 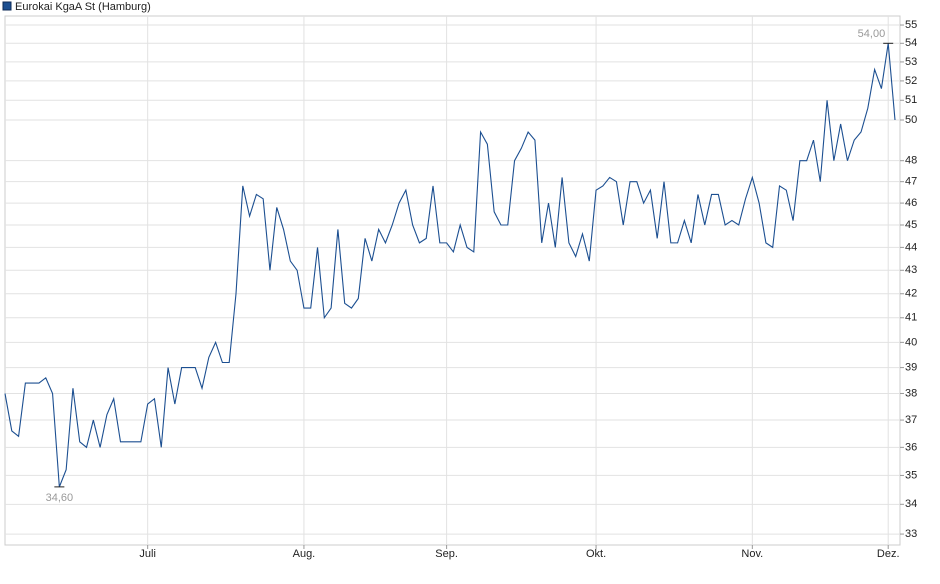 I want to click on y-tick-label: 42, so click(x=911, y=294).